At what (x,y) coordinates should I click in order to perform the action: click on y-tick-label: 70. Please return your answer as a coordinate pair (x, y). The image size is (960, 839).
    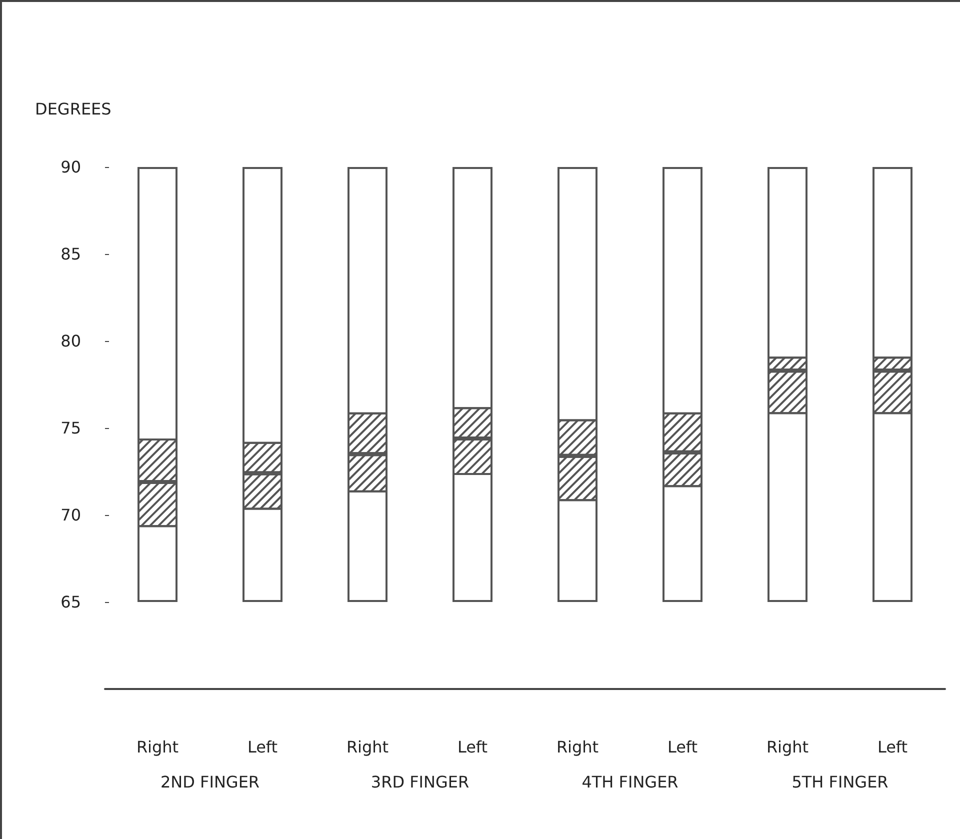
    Looking at the image, I should click on (70, 515).